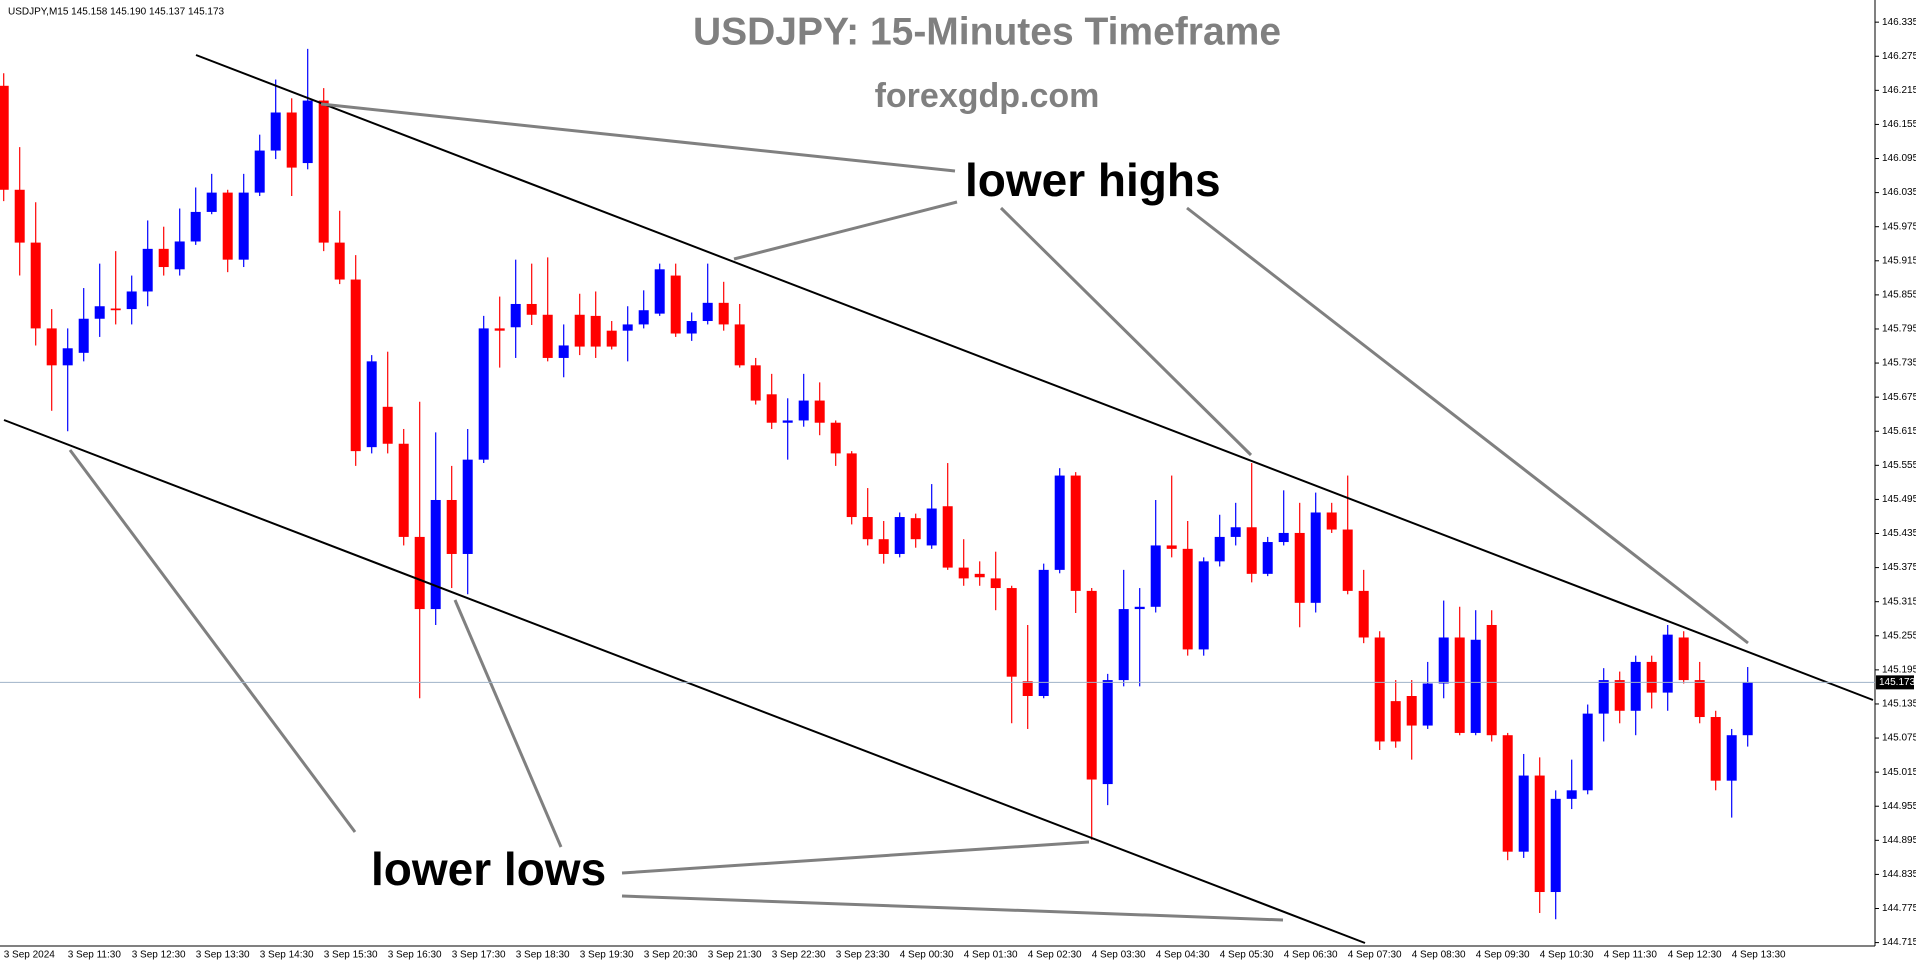 The height and width of the screenshot is (964, 1916). I want to click on x-tick-label: 3 Sep 13:30, so click(223, 955).